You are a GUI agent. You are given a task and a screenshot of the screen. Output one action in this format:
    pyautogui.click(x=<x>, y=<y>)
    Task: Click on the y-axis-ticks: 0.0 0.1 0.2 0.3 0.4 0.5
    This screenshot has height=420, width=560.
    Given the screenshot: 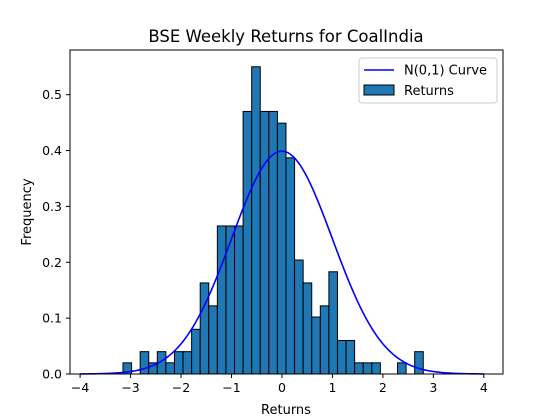 What is the action you would take?
    pyautogui.click(x=56, y=234)
    